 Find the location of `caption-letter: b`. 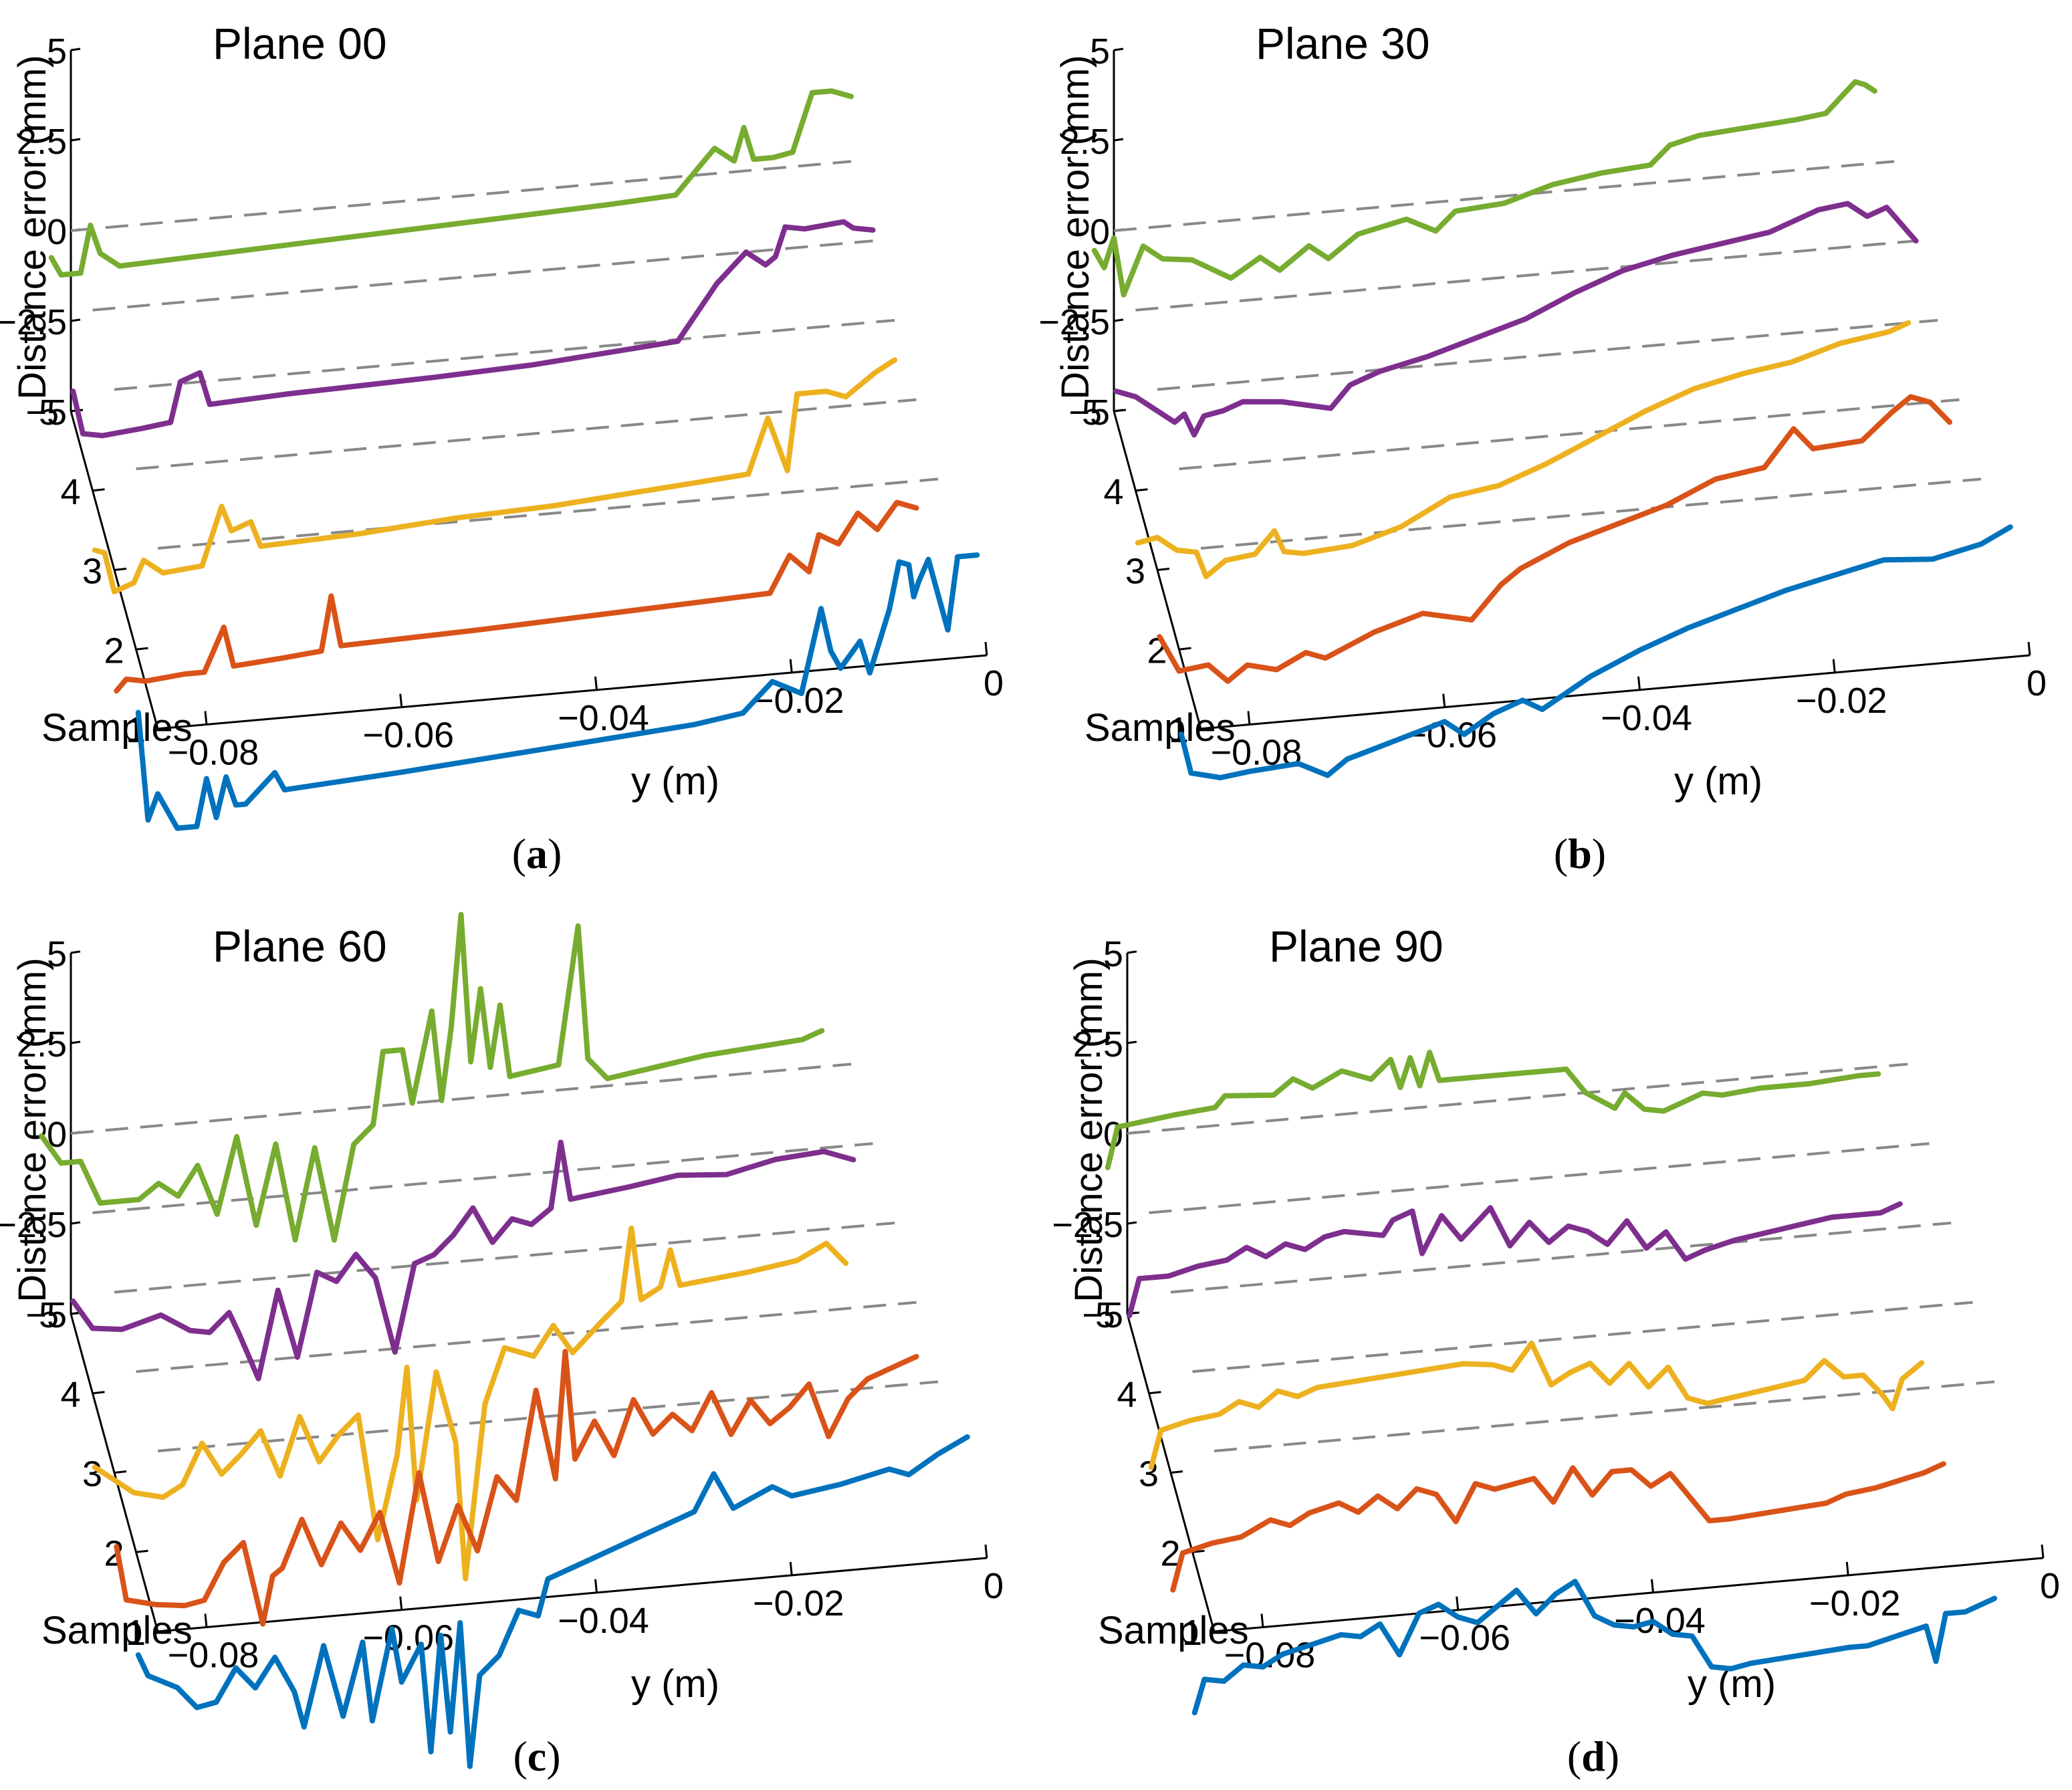

caption-letter: b is located at coordinates (1580, 853).